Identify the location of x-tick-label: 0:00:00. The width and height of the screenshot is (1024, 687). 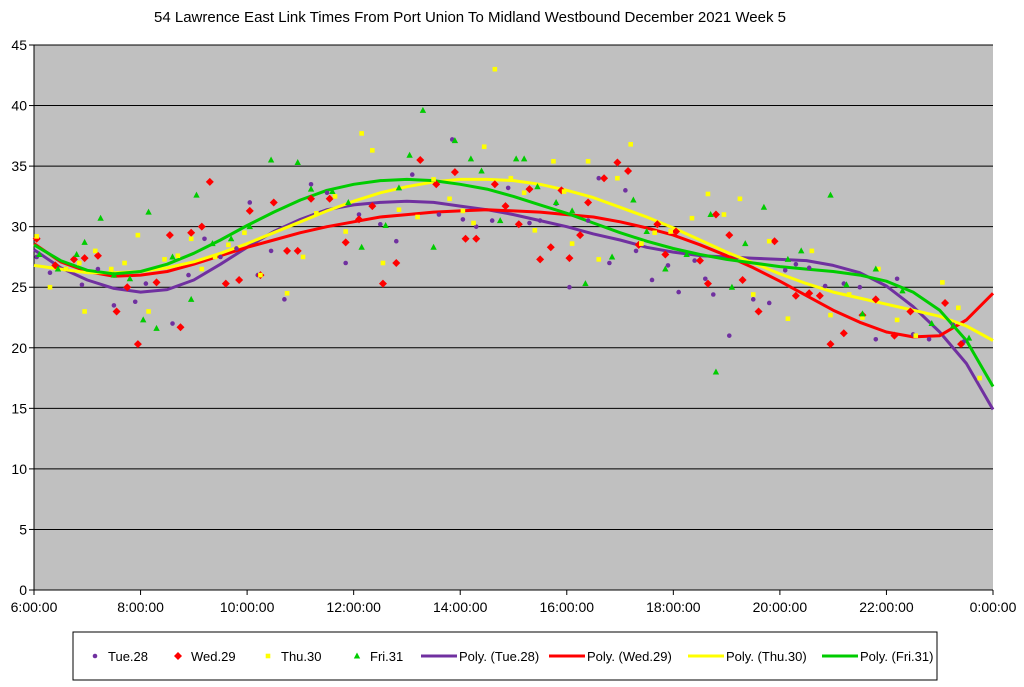
(993, 607).